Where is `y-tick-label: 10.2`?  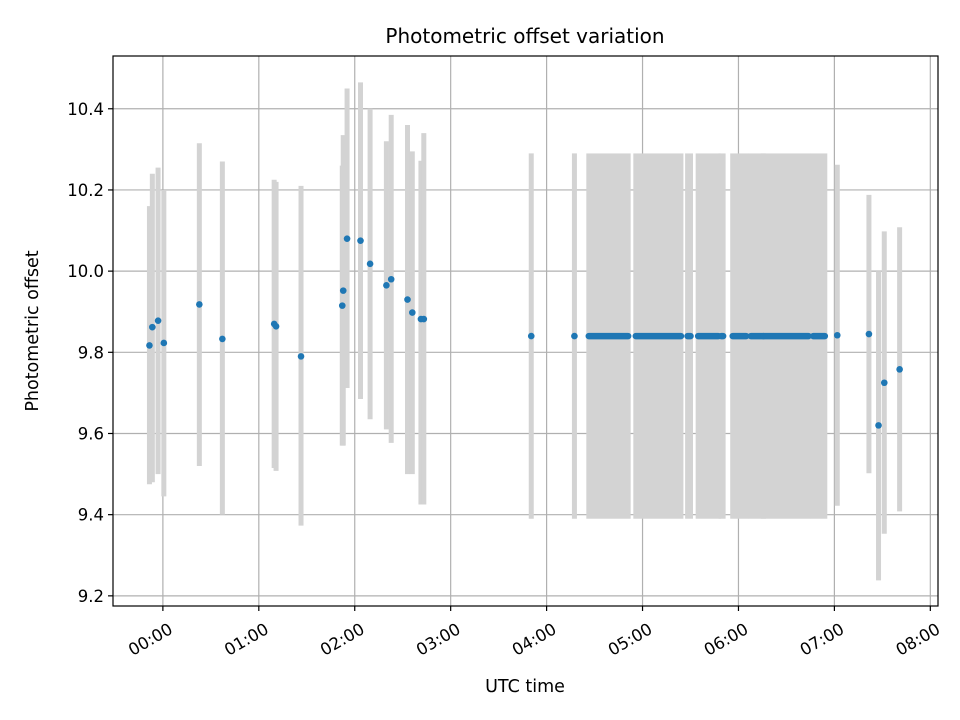
y-tick-label: 10.2 is located at coordinates (85, 190).